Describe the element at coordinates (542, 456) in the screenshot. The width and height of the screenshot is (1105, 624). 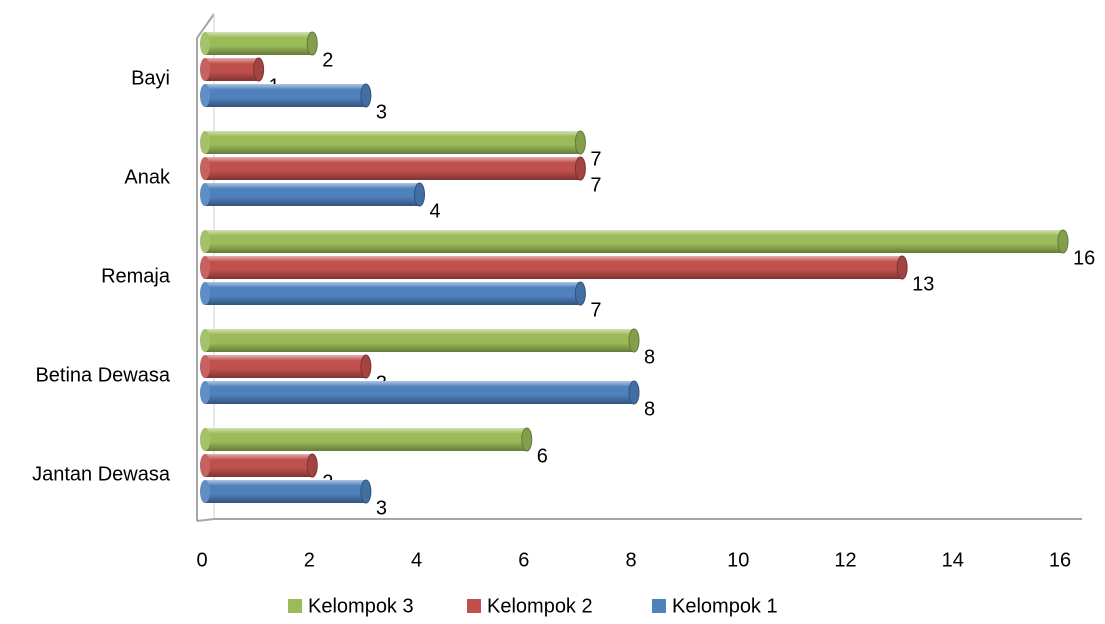
I see `data-label: 6` at that location.